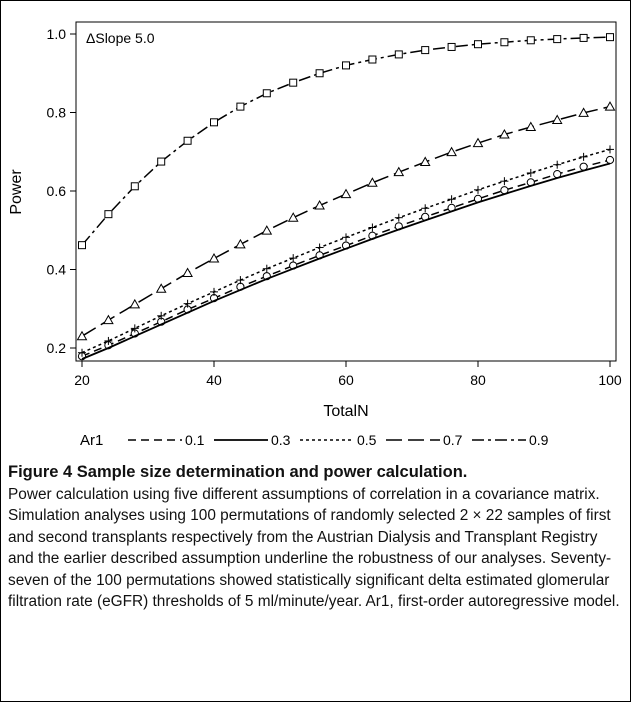  What do you see at coordinates (166, 440) in the screenshot?
I see `legend-item-0-1: 0.1` at bounding box center [166, 440].